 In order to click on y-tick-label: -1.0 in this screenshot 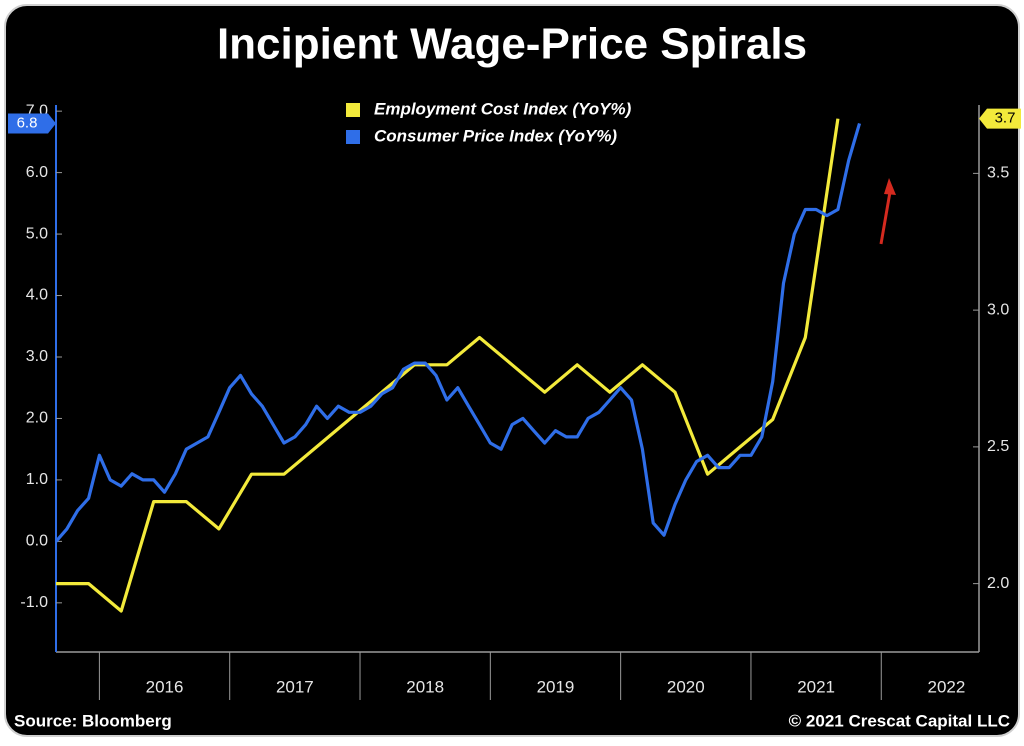, I will do `click(34, 602)`.